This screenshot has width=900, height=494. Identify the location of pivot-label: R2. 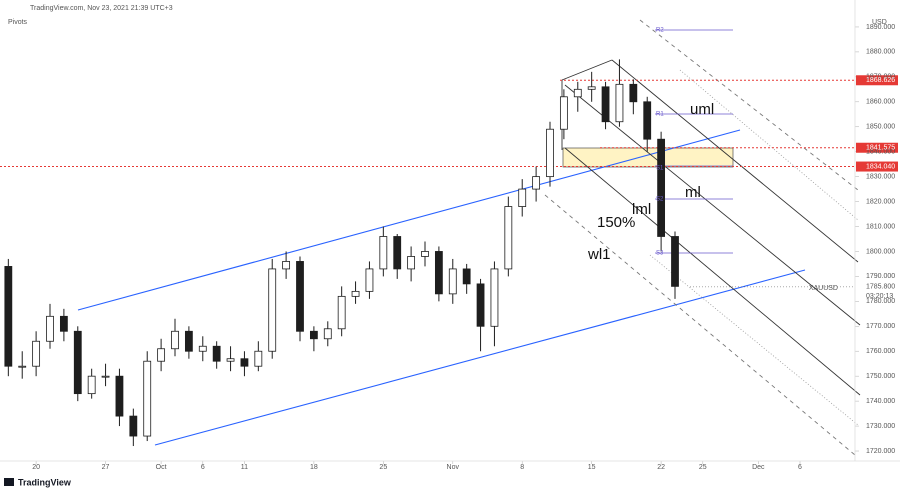
(660, 31).